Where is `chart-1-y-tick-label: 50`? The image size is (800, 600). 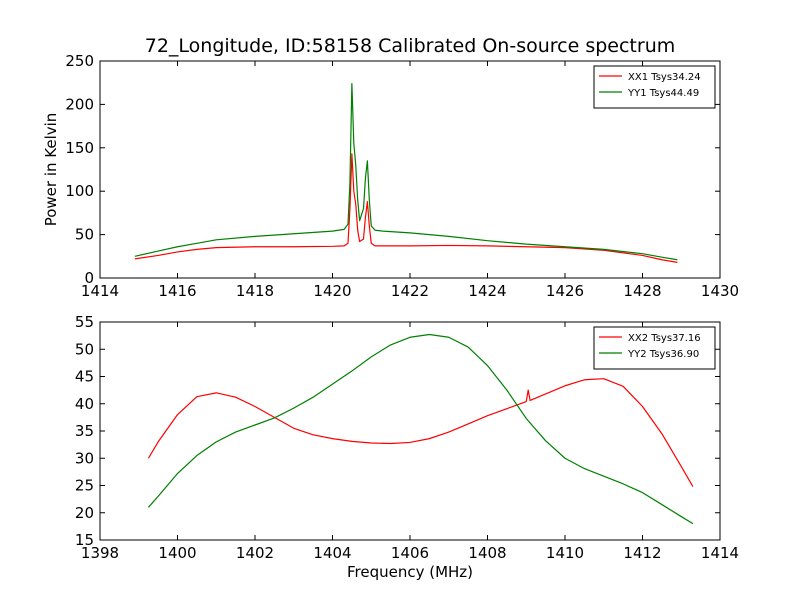
chart-1-y-tick-label: 50 is located at coordinates (84, 235).